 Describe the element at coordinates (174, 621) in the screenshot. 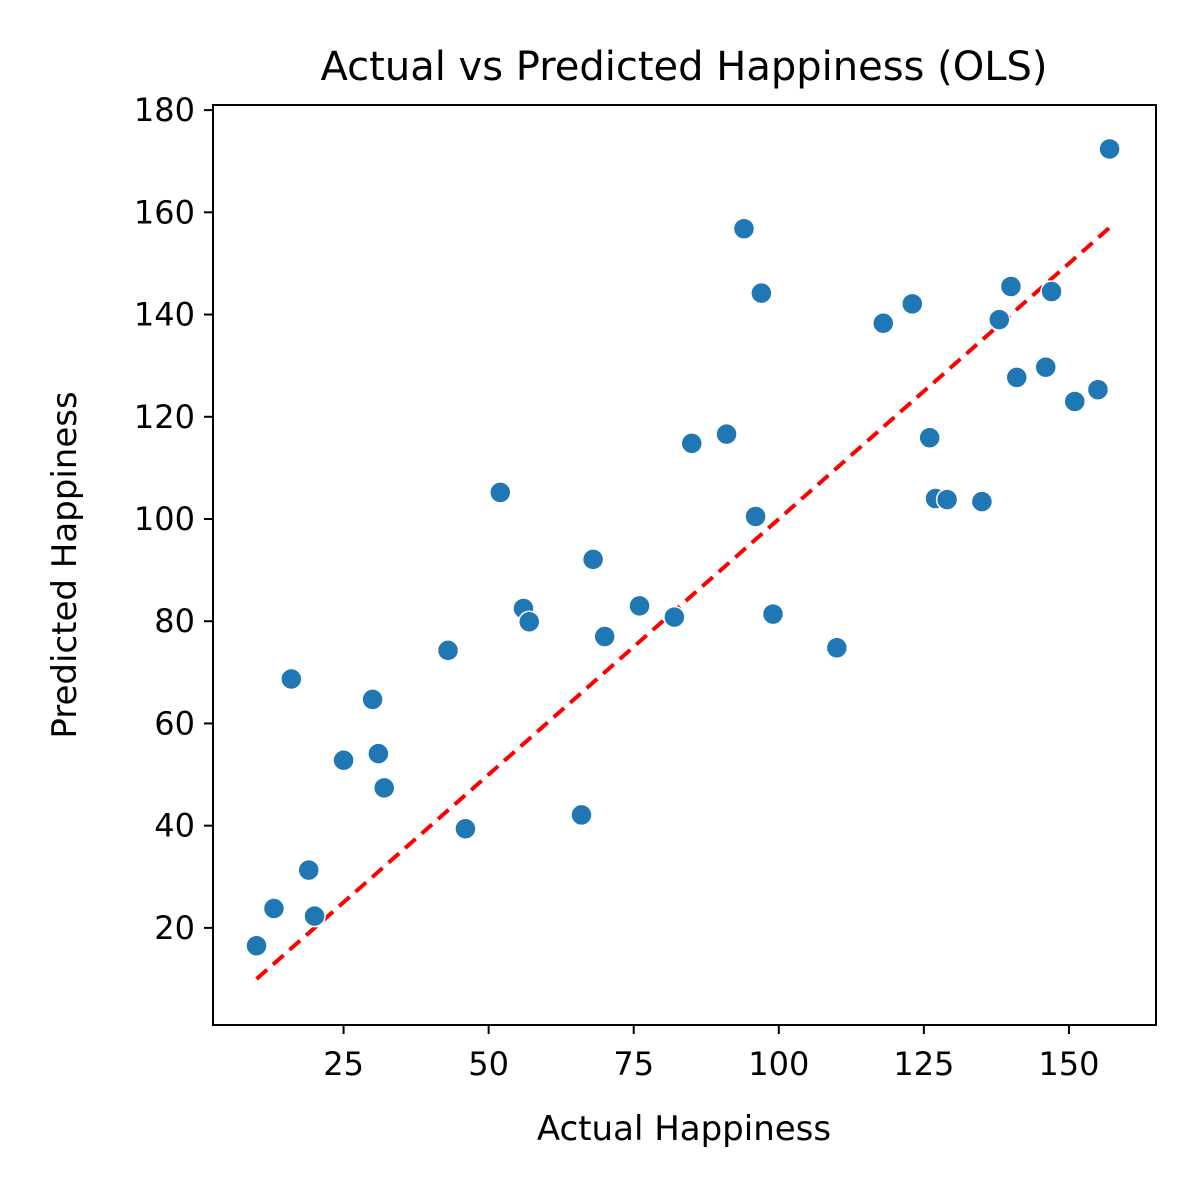

I see `y-tick-label: 80` at that location.